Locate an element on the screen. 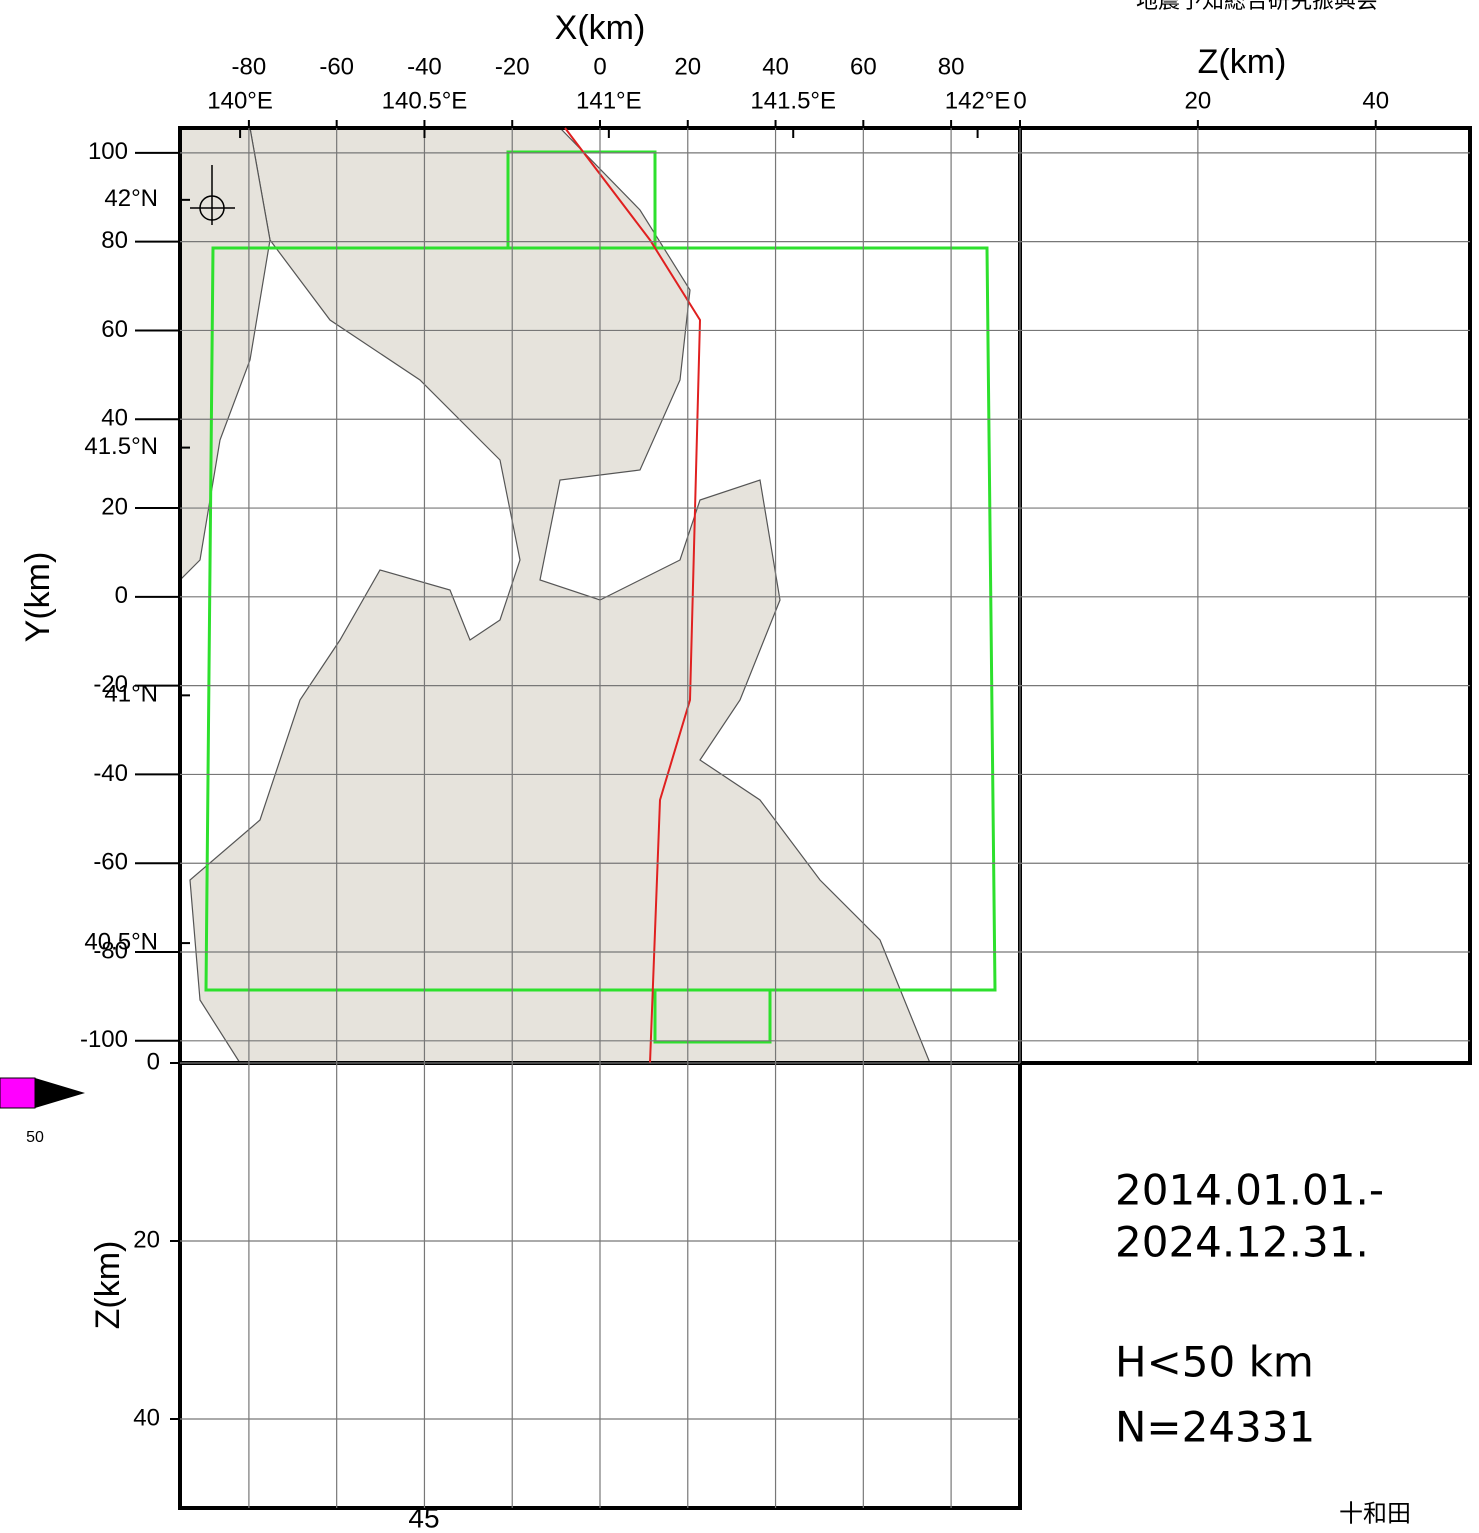  y-tick-label: 80 is located at coordinates (114, 240).